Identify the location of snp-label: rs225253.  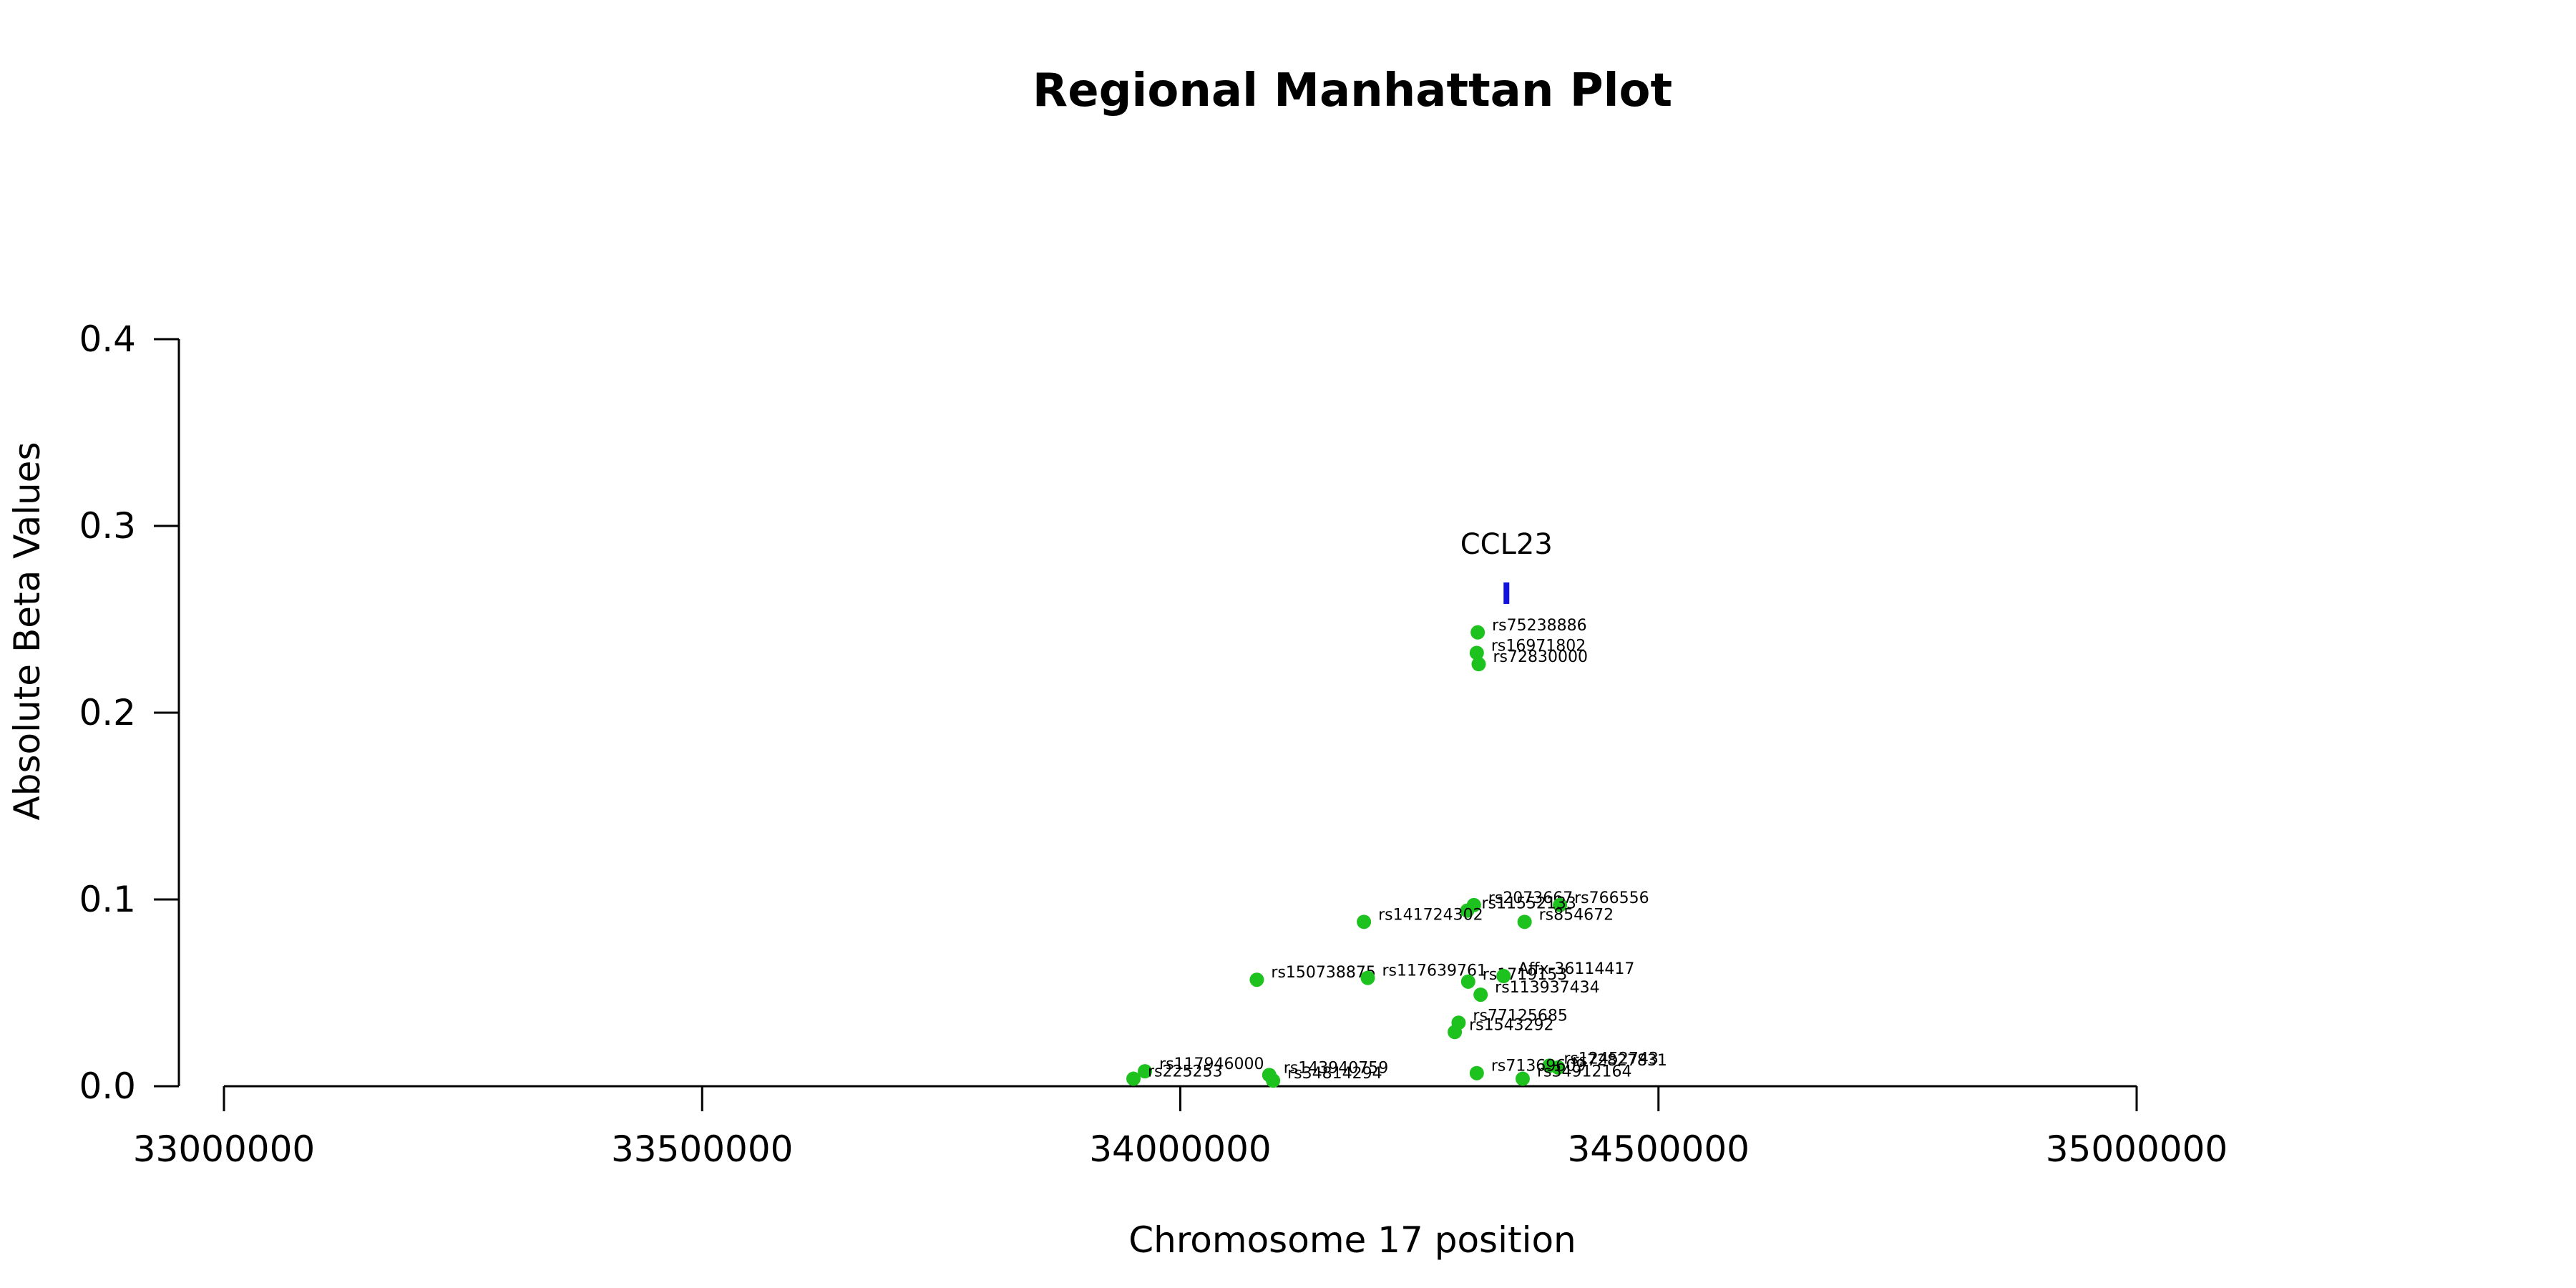
(1185, 1072).